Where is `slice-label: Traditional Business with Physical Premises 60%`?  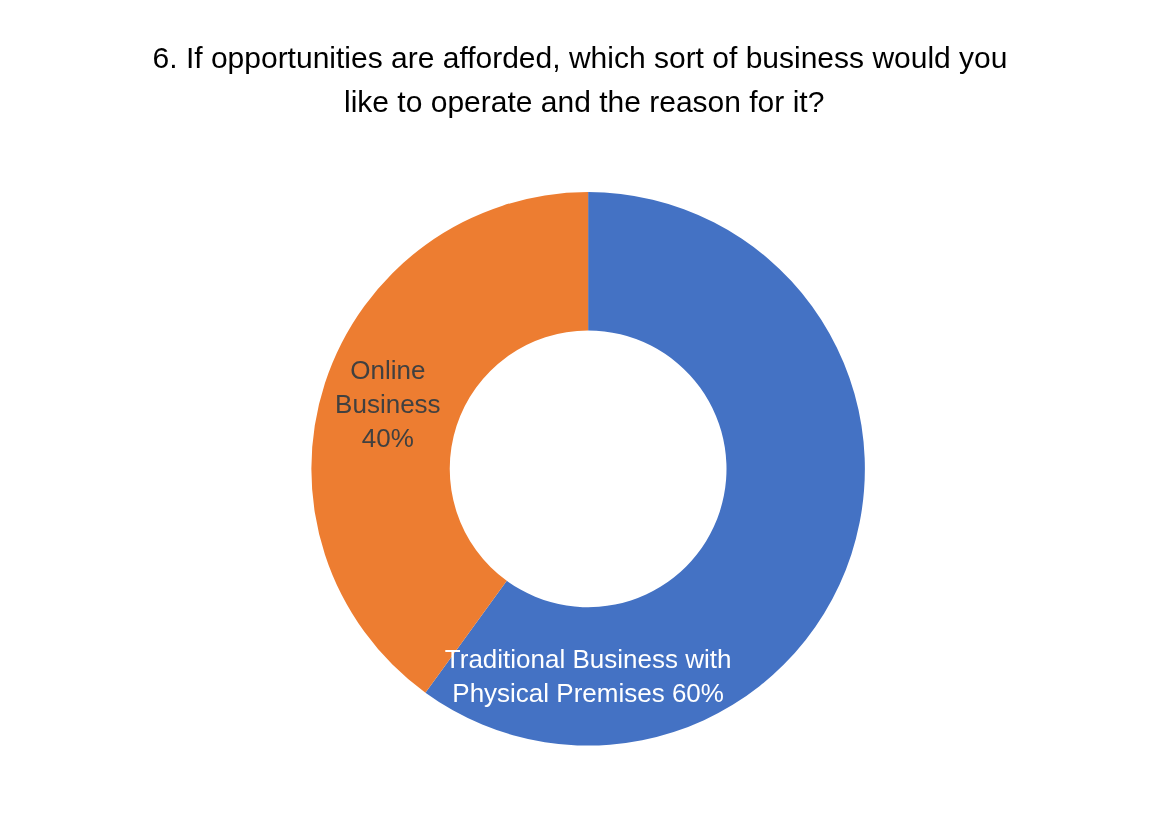
slice-label: Traditional Business with Physical Premises 60% is located at coordinates (588, 676).